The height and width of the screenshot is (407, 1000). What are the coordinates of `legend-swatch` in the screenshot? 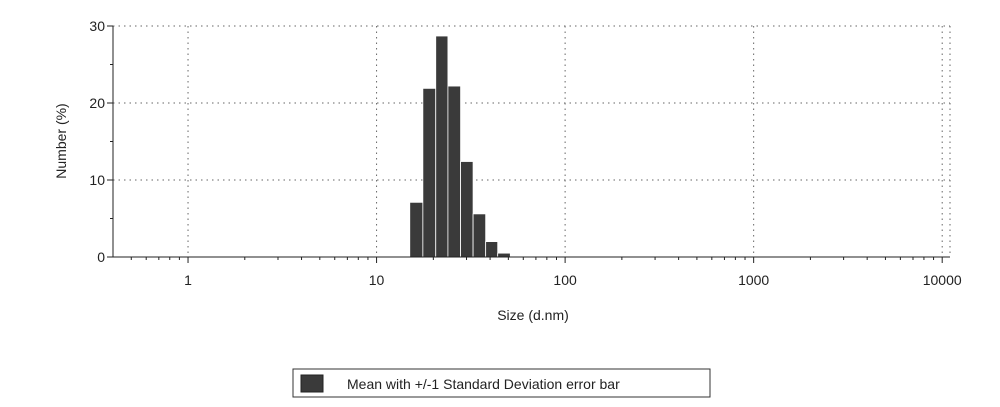 It's located at (312, 383).